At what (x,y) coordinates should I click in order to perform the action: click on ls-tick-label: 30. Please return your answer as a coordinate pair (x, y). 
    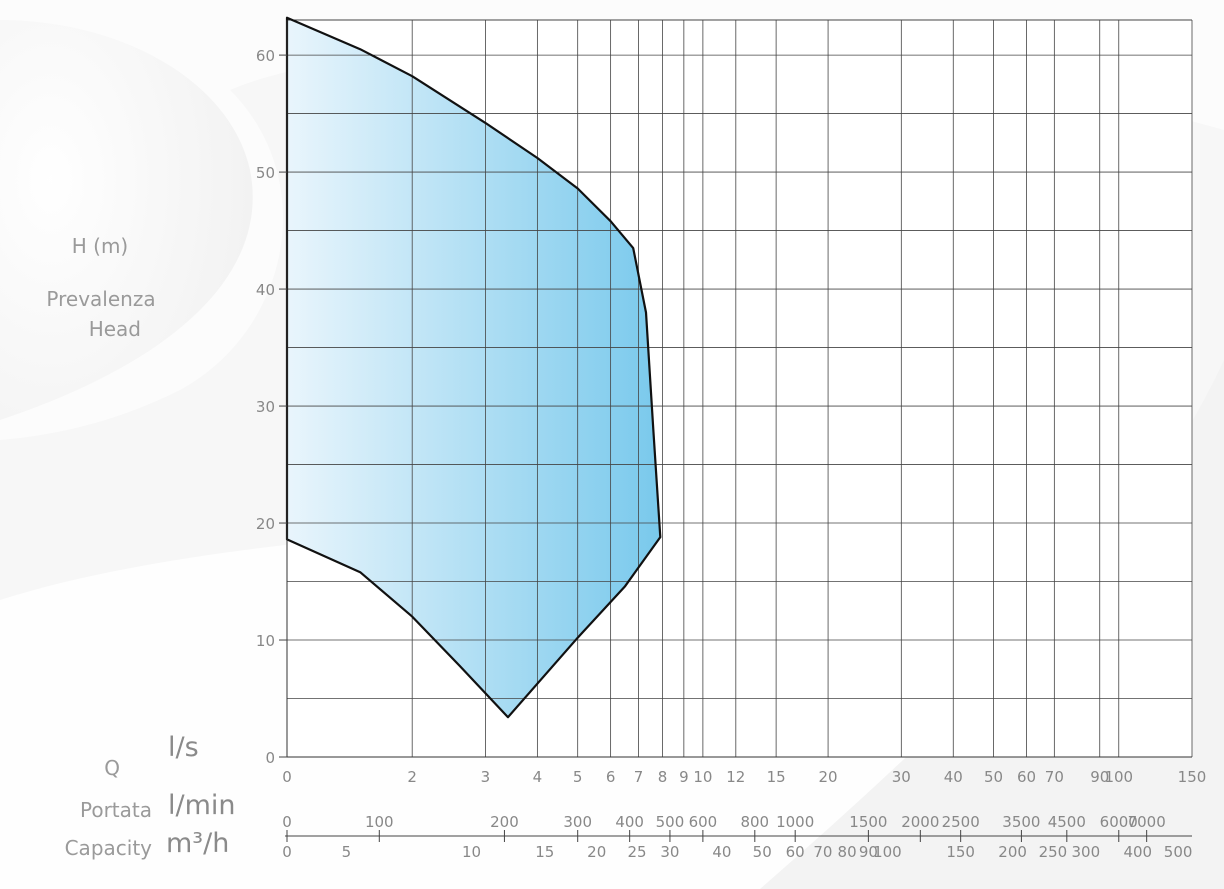
    Looking at the image, I should click on (901, 777).